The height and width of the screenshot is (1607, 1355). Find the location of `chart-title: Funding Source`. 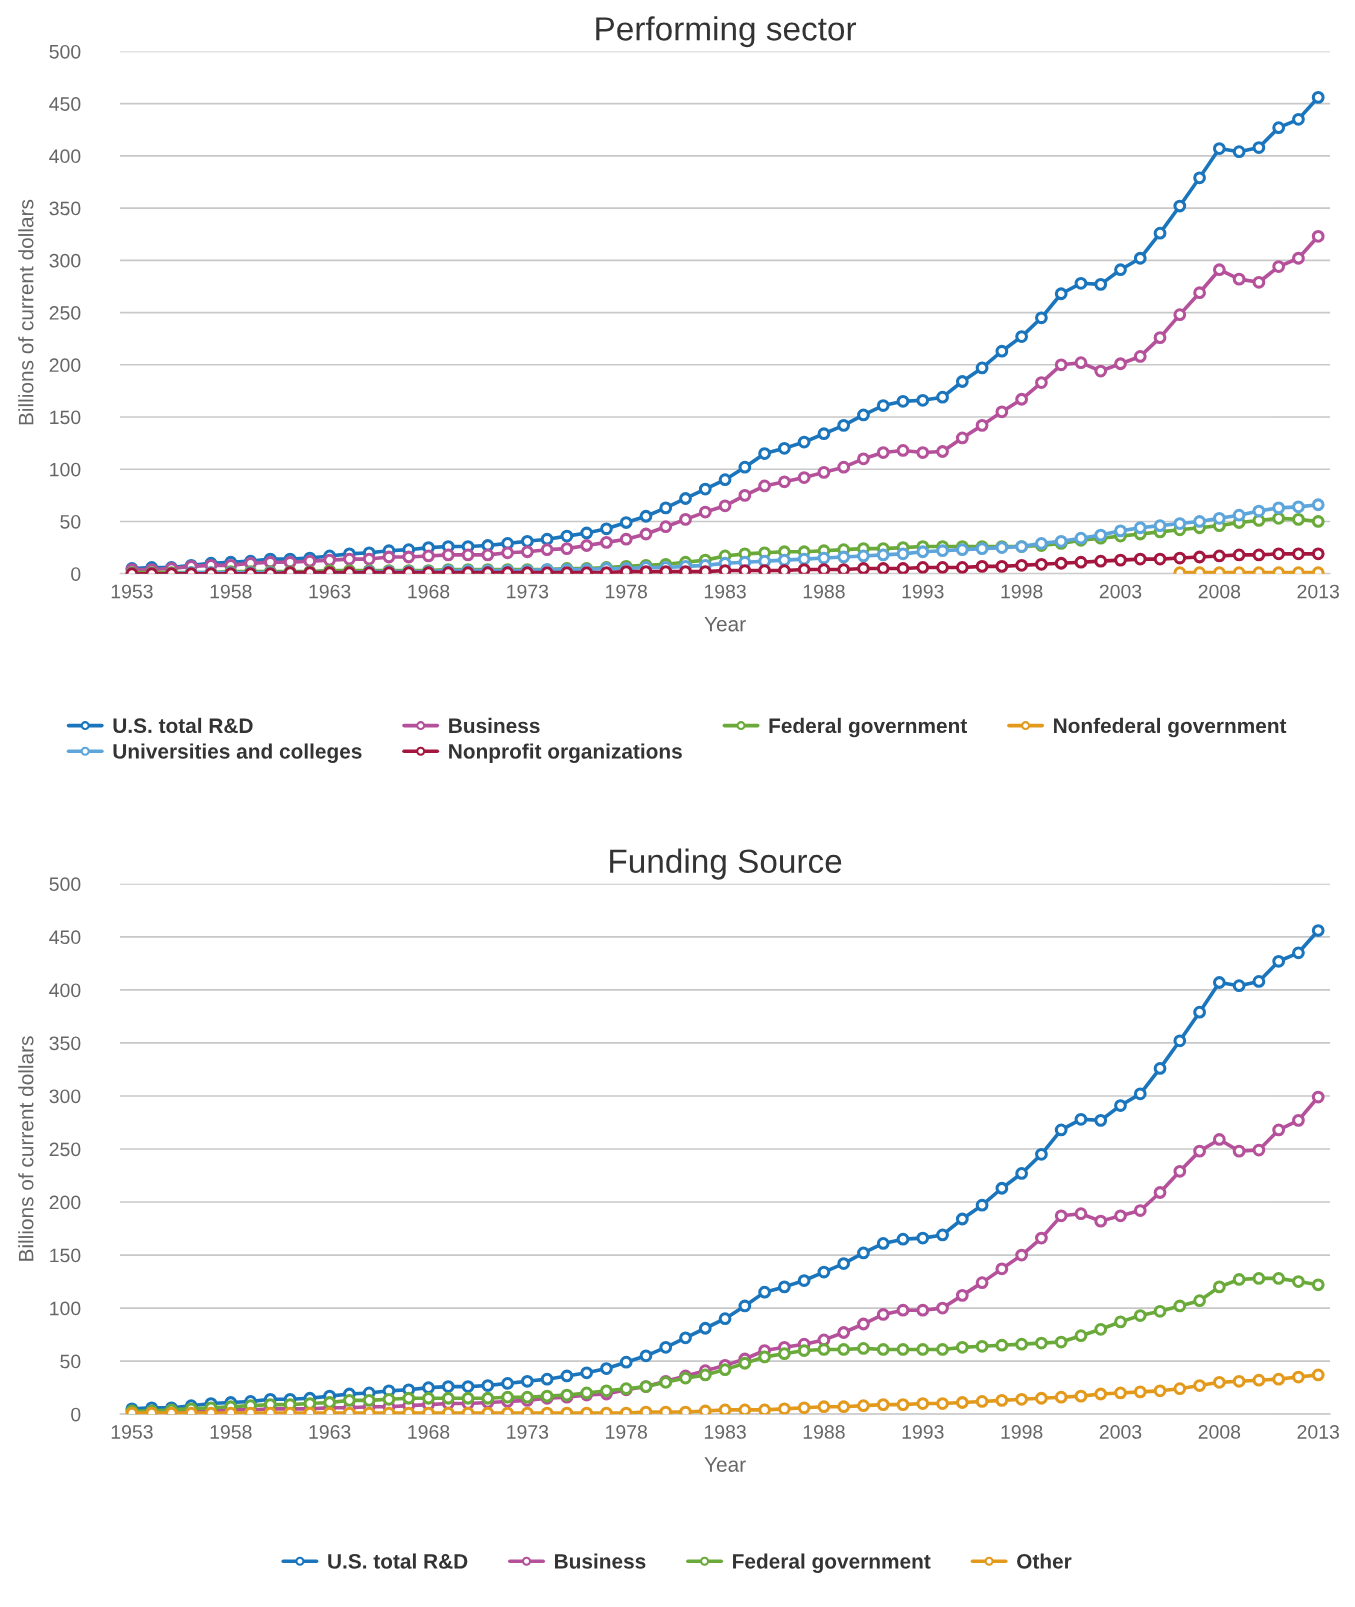

chart-title: Funding Source is located at coordinates (726, 864).